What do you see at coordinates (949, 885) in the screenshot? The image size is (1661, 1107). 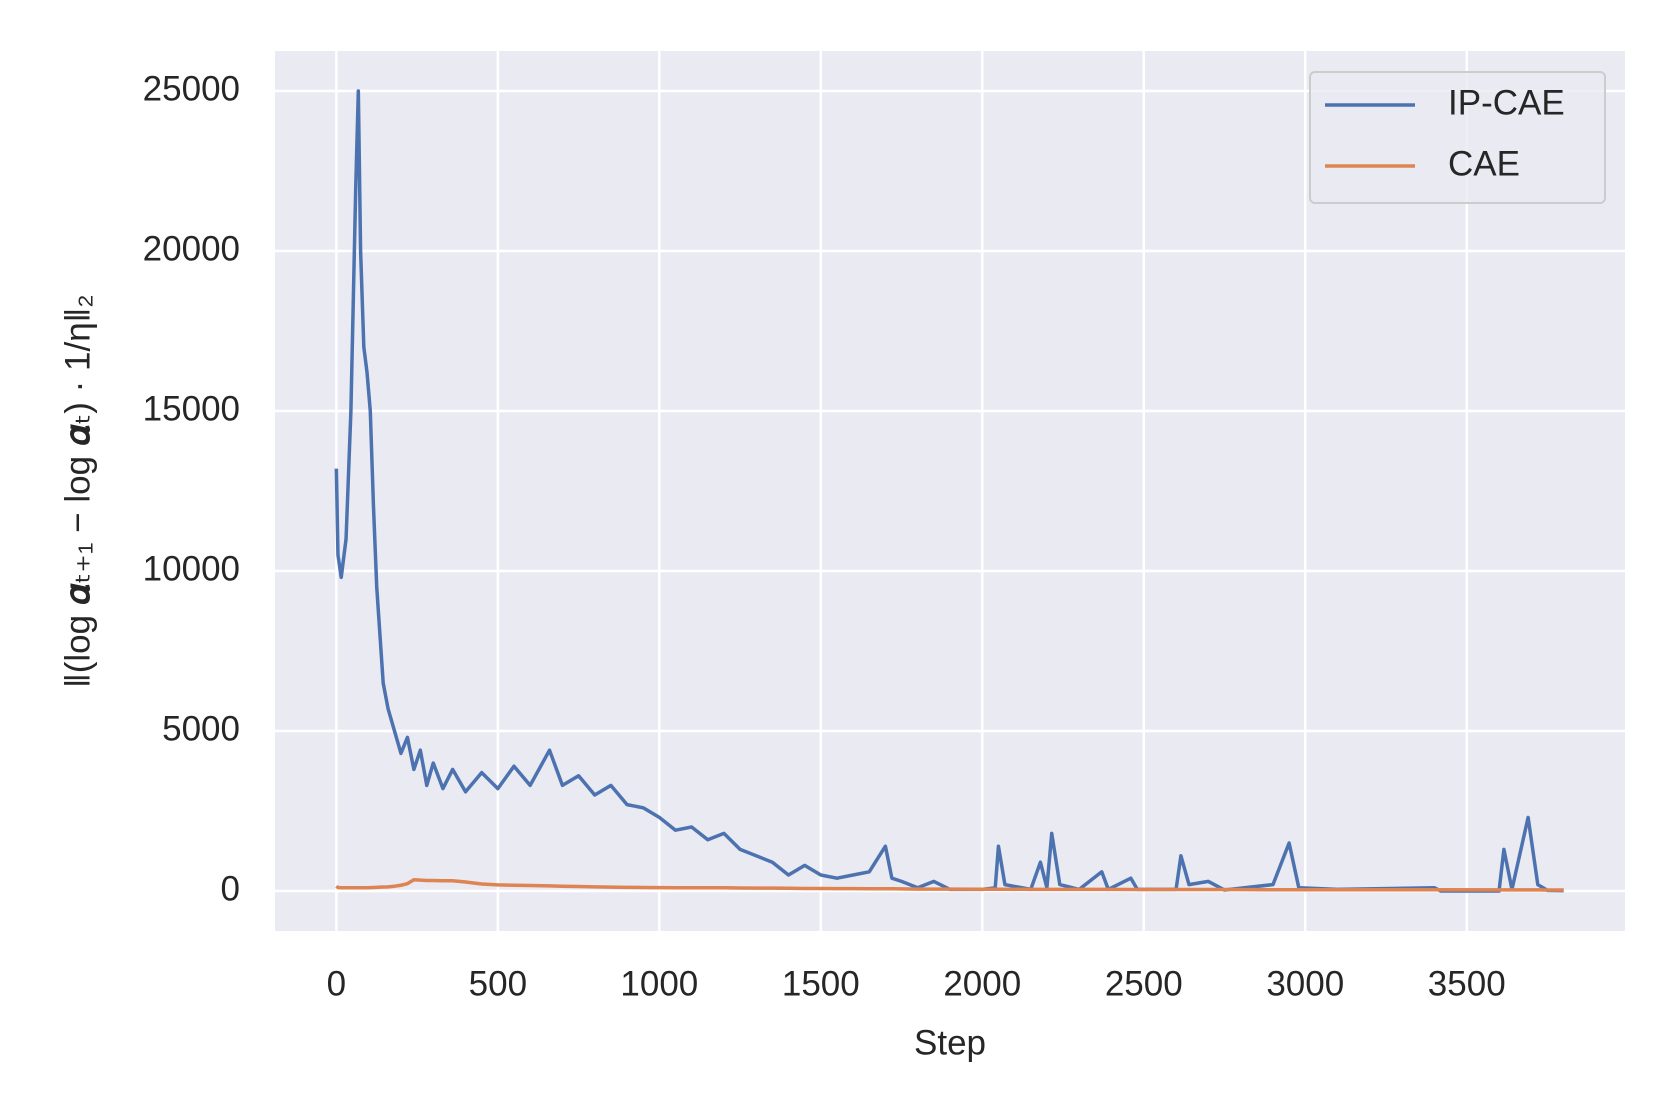 I see `line` at bounding box center [949, 885].